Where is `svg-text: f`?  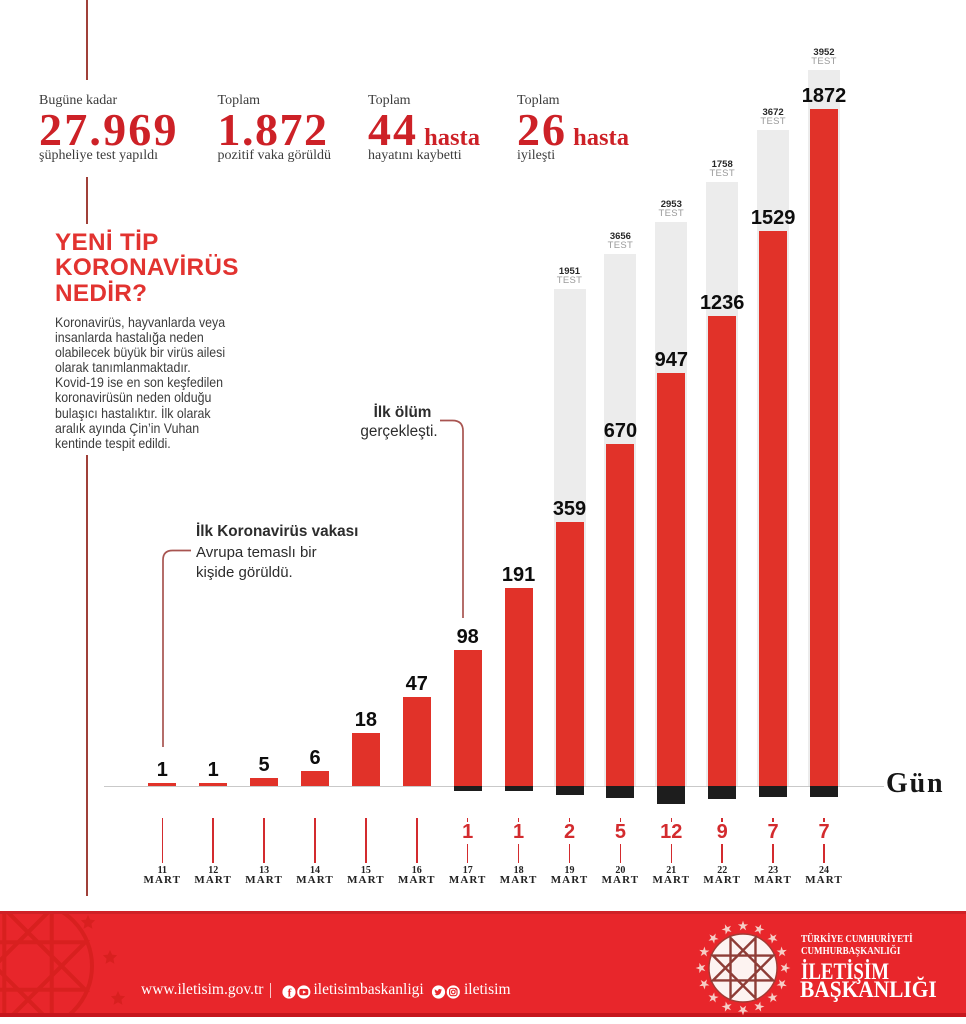
svg-text: f is located at coordinates (290, 993).